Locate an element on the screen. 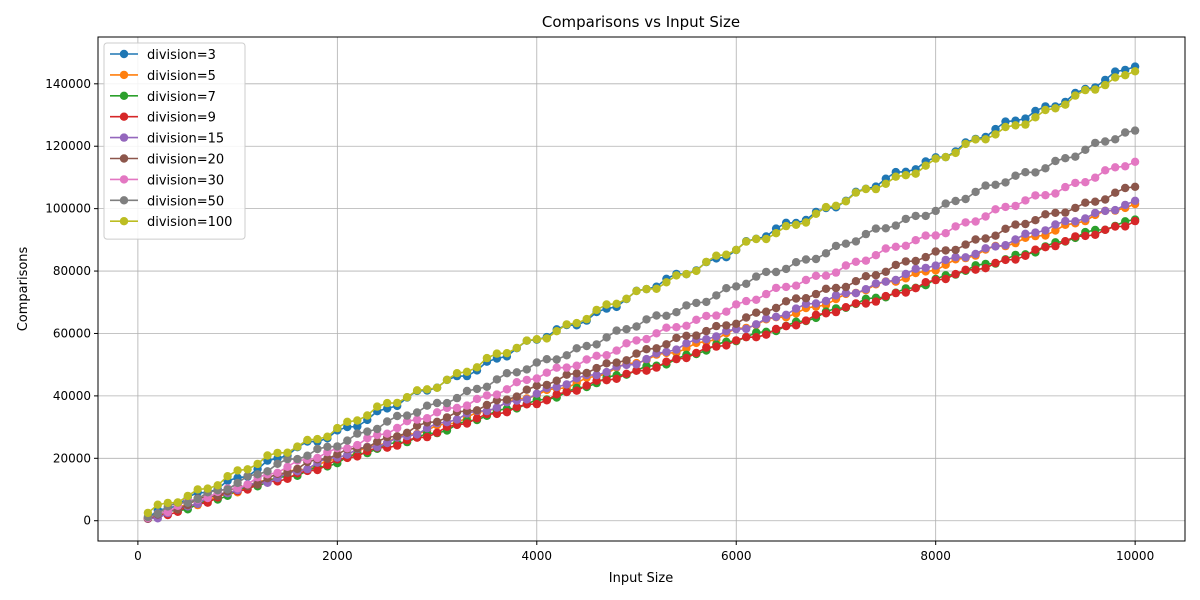  y-tick-label: 40000 is located at coordinates (72, 396).